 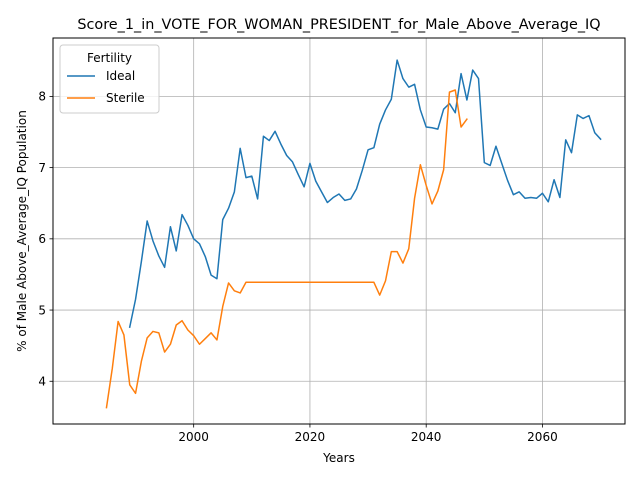 I want to click on y-tick-label: 8, so click(x=42, y=97).